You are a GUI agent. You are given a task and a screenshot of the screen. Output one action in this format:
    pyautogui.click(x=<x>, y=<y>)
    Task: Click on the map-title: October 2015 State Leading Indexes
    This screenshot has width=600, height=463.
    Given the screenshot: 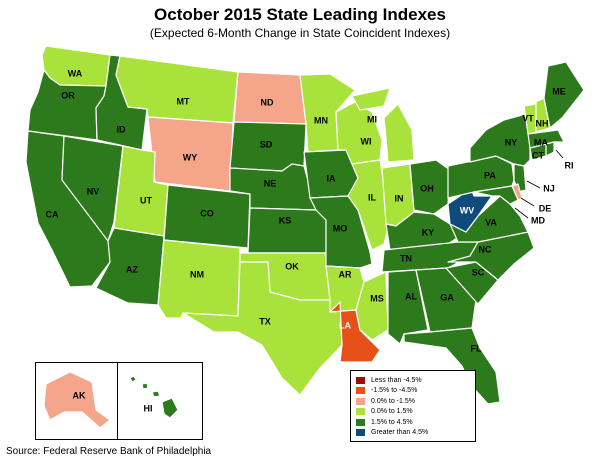 What is the action you would take?
    pyautogui.click(x=300, y=14)
    